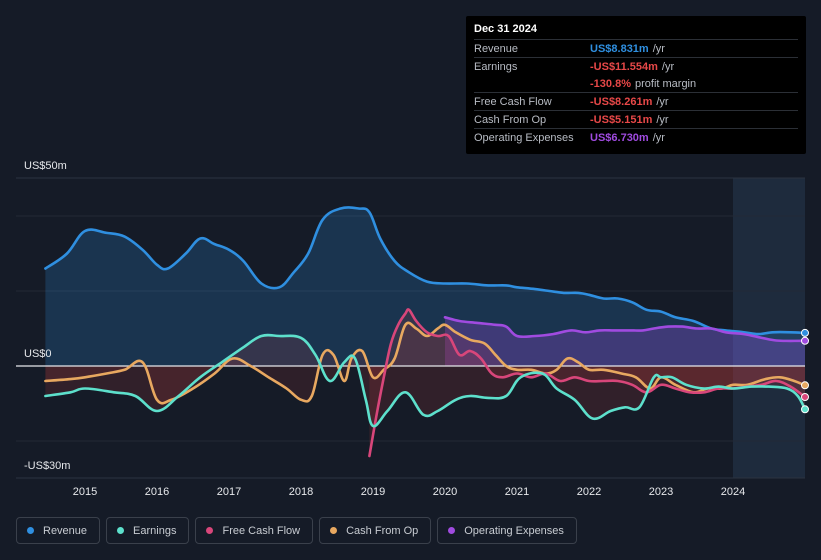  I want to click on legend-item-earnings: Earnings, so click(148, 530).